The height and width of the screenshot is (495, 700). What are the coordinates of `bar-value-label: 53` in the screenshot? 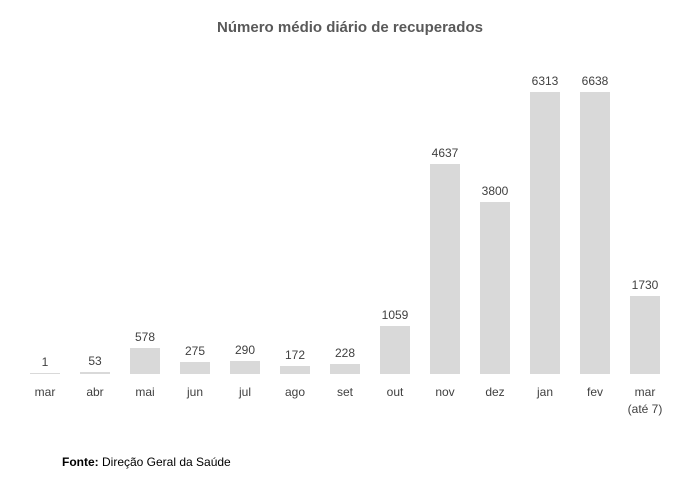 It's located at (95, 360).